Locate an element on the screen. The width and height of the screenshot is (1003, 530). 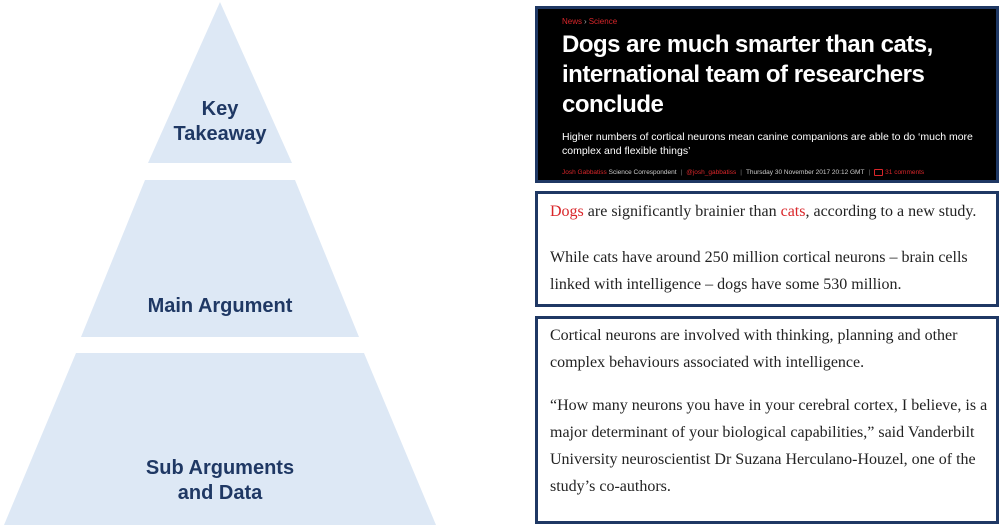
pyramid-tier-bottom is located at coordinates (220, 439).